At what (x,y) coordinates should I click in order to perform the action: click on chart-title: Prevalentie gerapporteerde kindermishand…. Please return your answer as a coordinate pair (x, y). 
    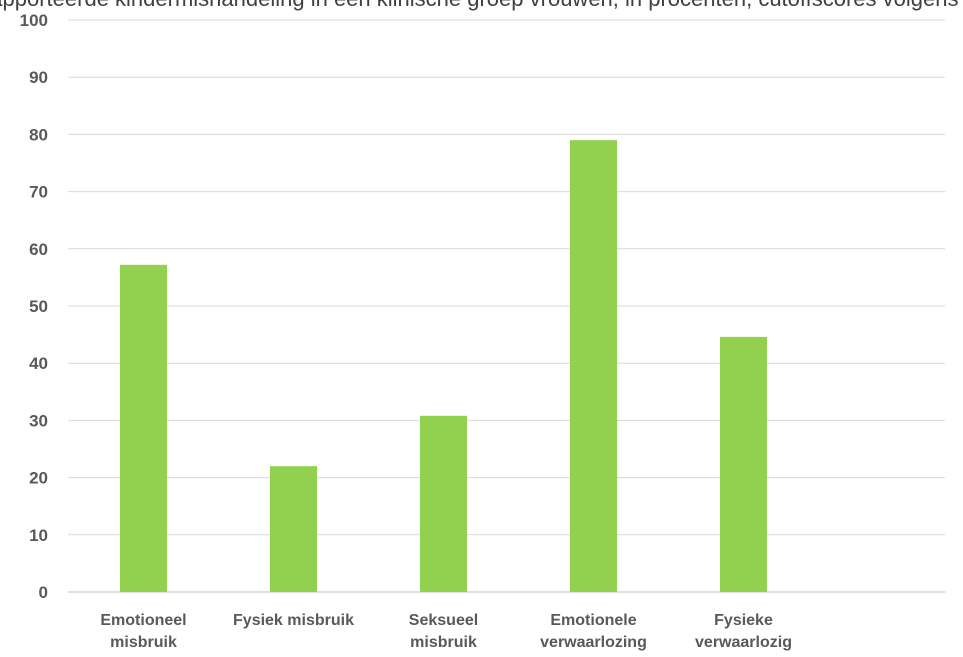
    Looking at the image, I should click on (481, 5).